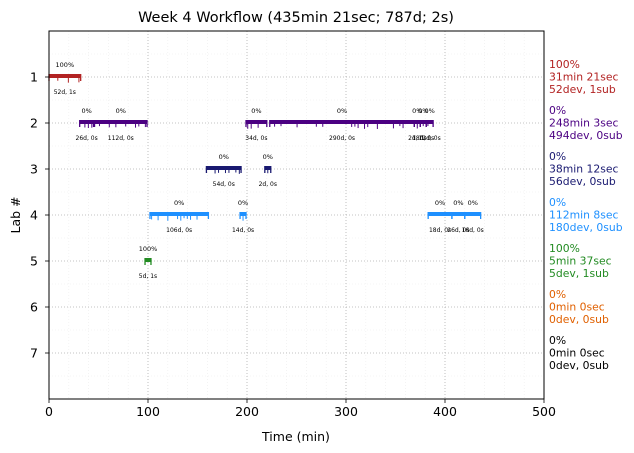  Describe the element at coordinates (179, 230) in the screenshot. I see `segment-info-label: 106d, 0s` at that location.